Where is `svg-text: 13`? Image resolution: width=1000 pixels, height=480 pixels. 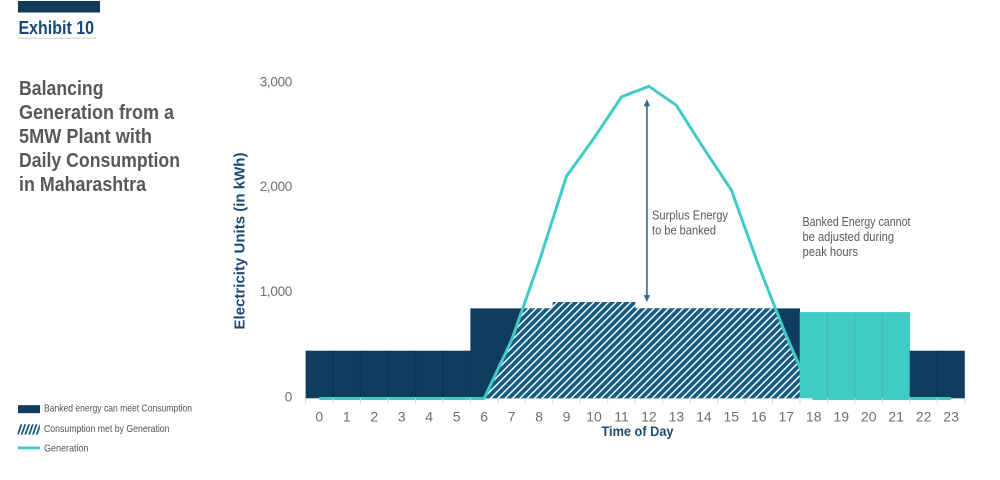
svg-text: 13 is located at coordinates (677, 416).